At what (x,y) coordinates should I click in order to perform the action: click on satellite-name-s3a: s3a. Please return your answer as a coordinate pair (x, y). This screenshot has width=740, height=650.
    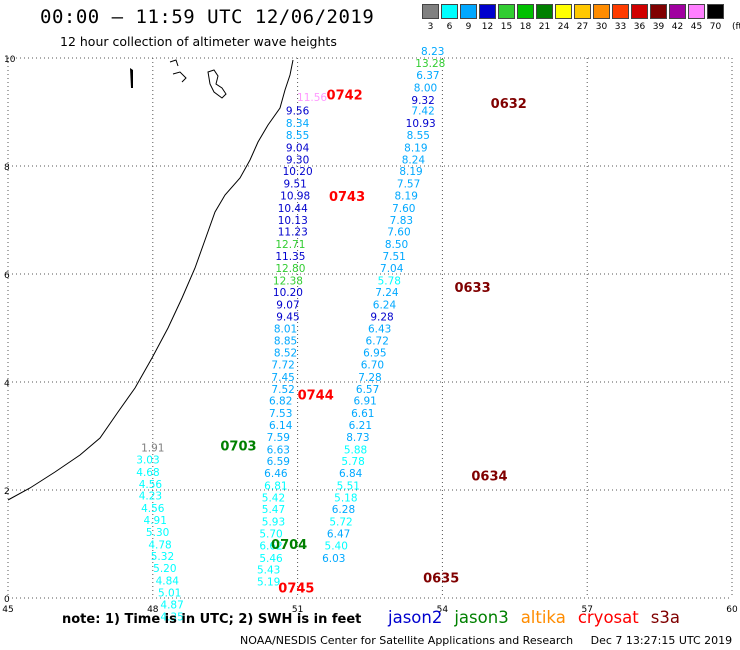
    Looking at the image, I should click on (665, 617).